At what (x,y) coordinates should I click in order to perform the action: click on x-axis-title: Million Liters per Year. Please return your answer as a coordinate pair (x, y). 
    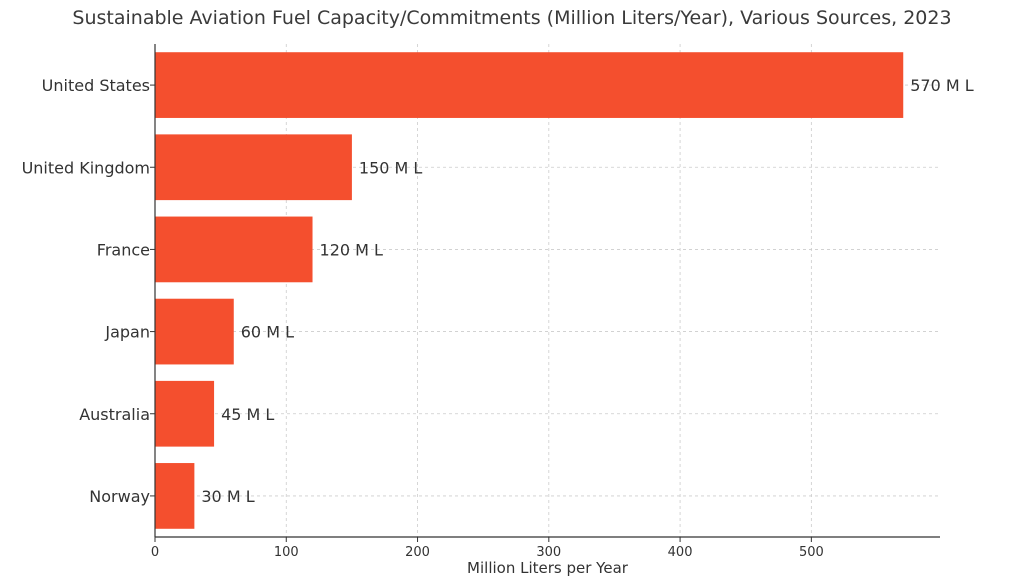
    Looking at the image, I should click on (548, 568).